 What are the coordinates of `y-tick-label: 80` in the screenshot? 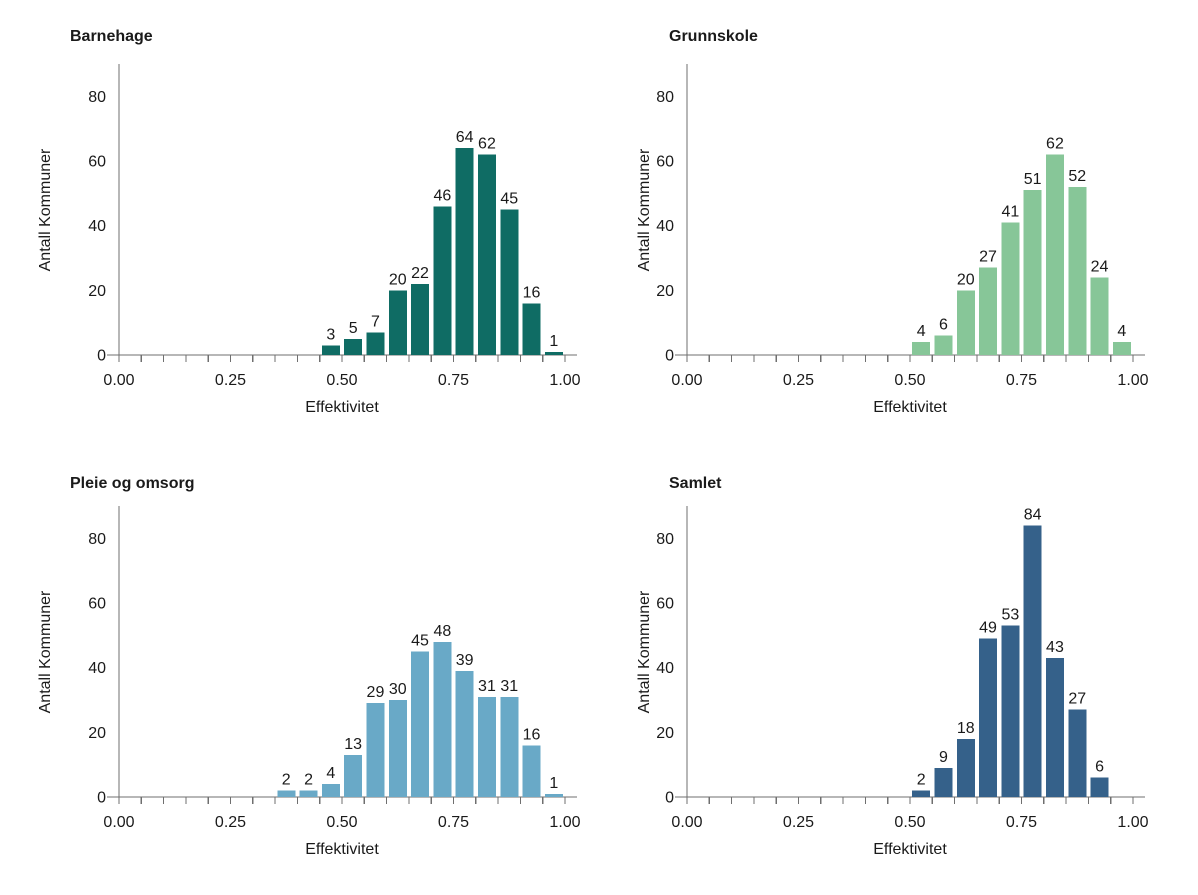 It's located at (97, 539).